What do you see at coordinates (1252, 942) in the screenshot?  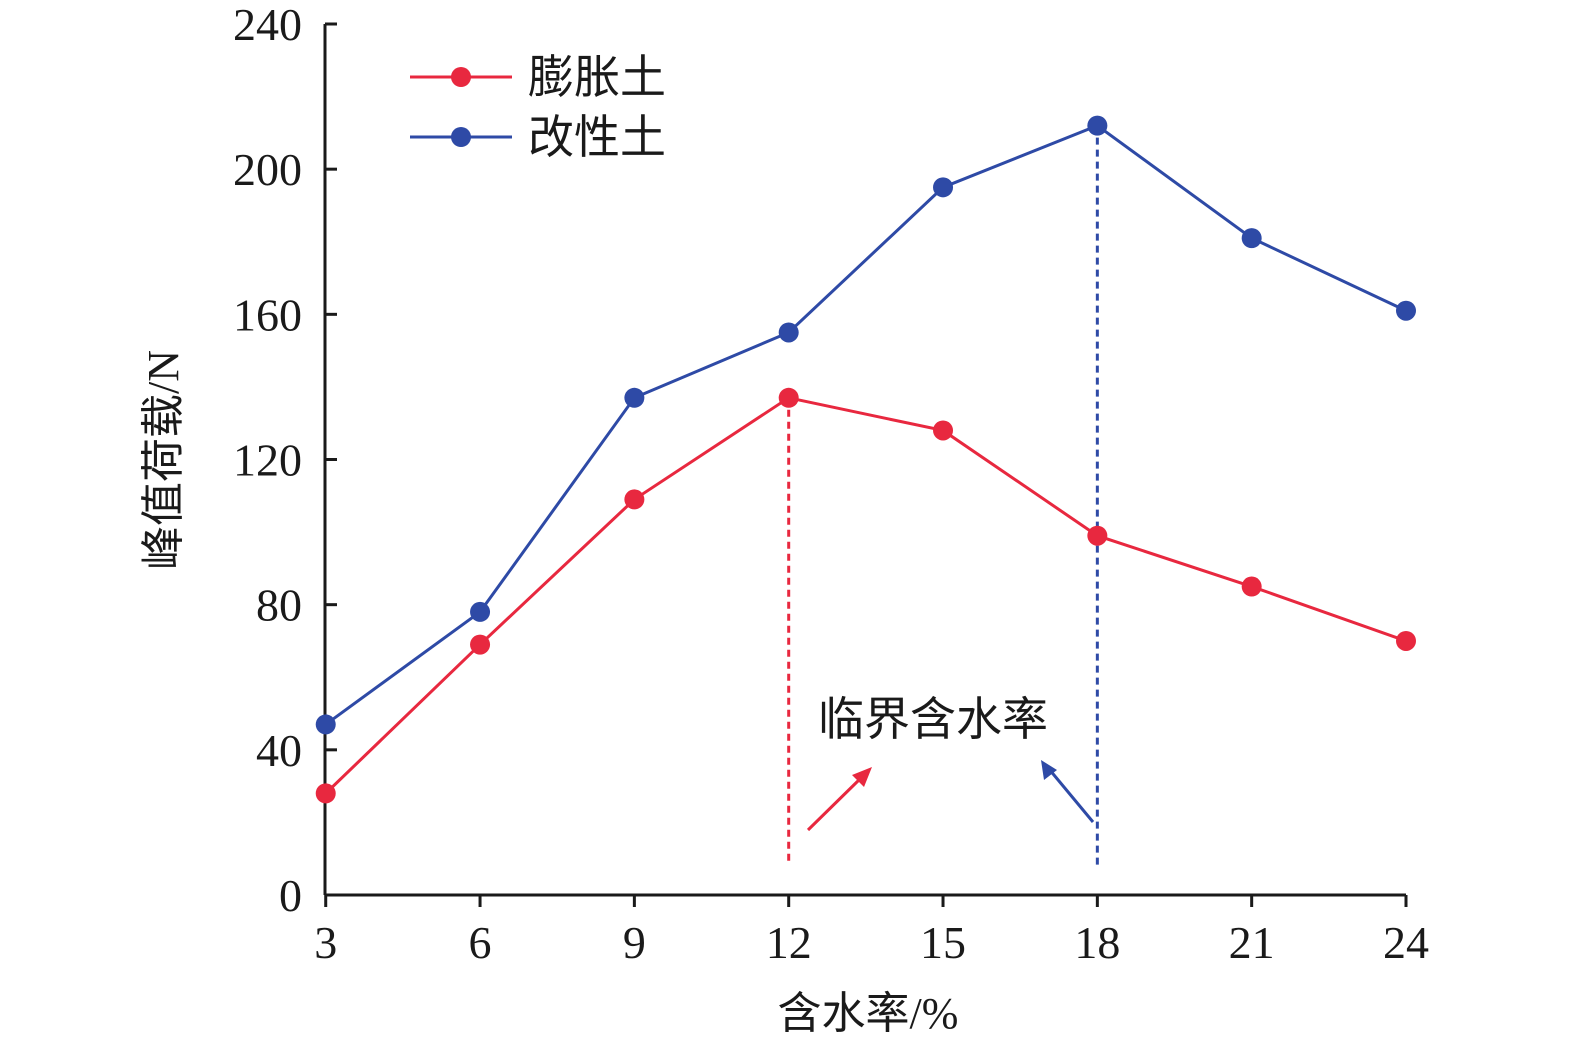 I see `x-tick-label: 21` at bounding box center [1252, 942].